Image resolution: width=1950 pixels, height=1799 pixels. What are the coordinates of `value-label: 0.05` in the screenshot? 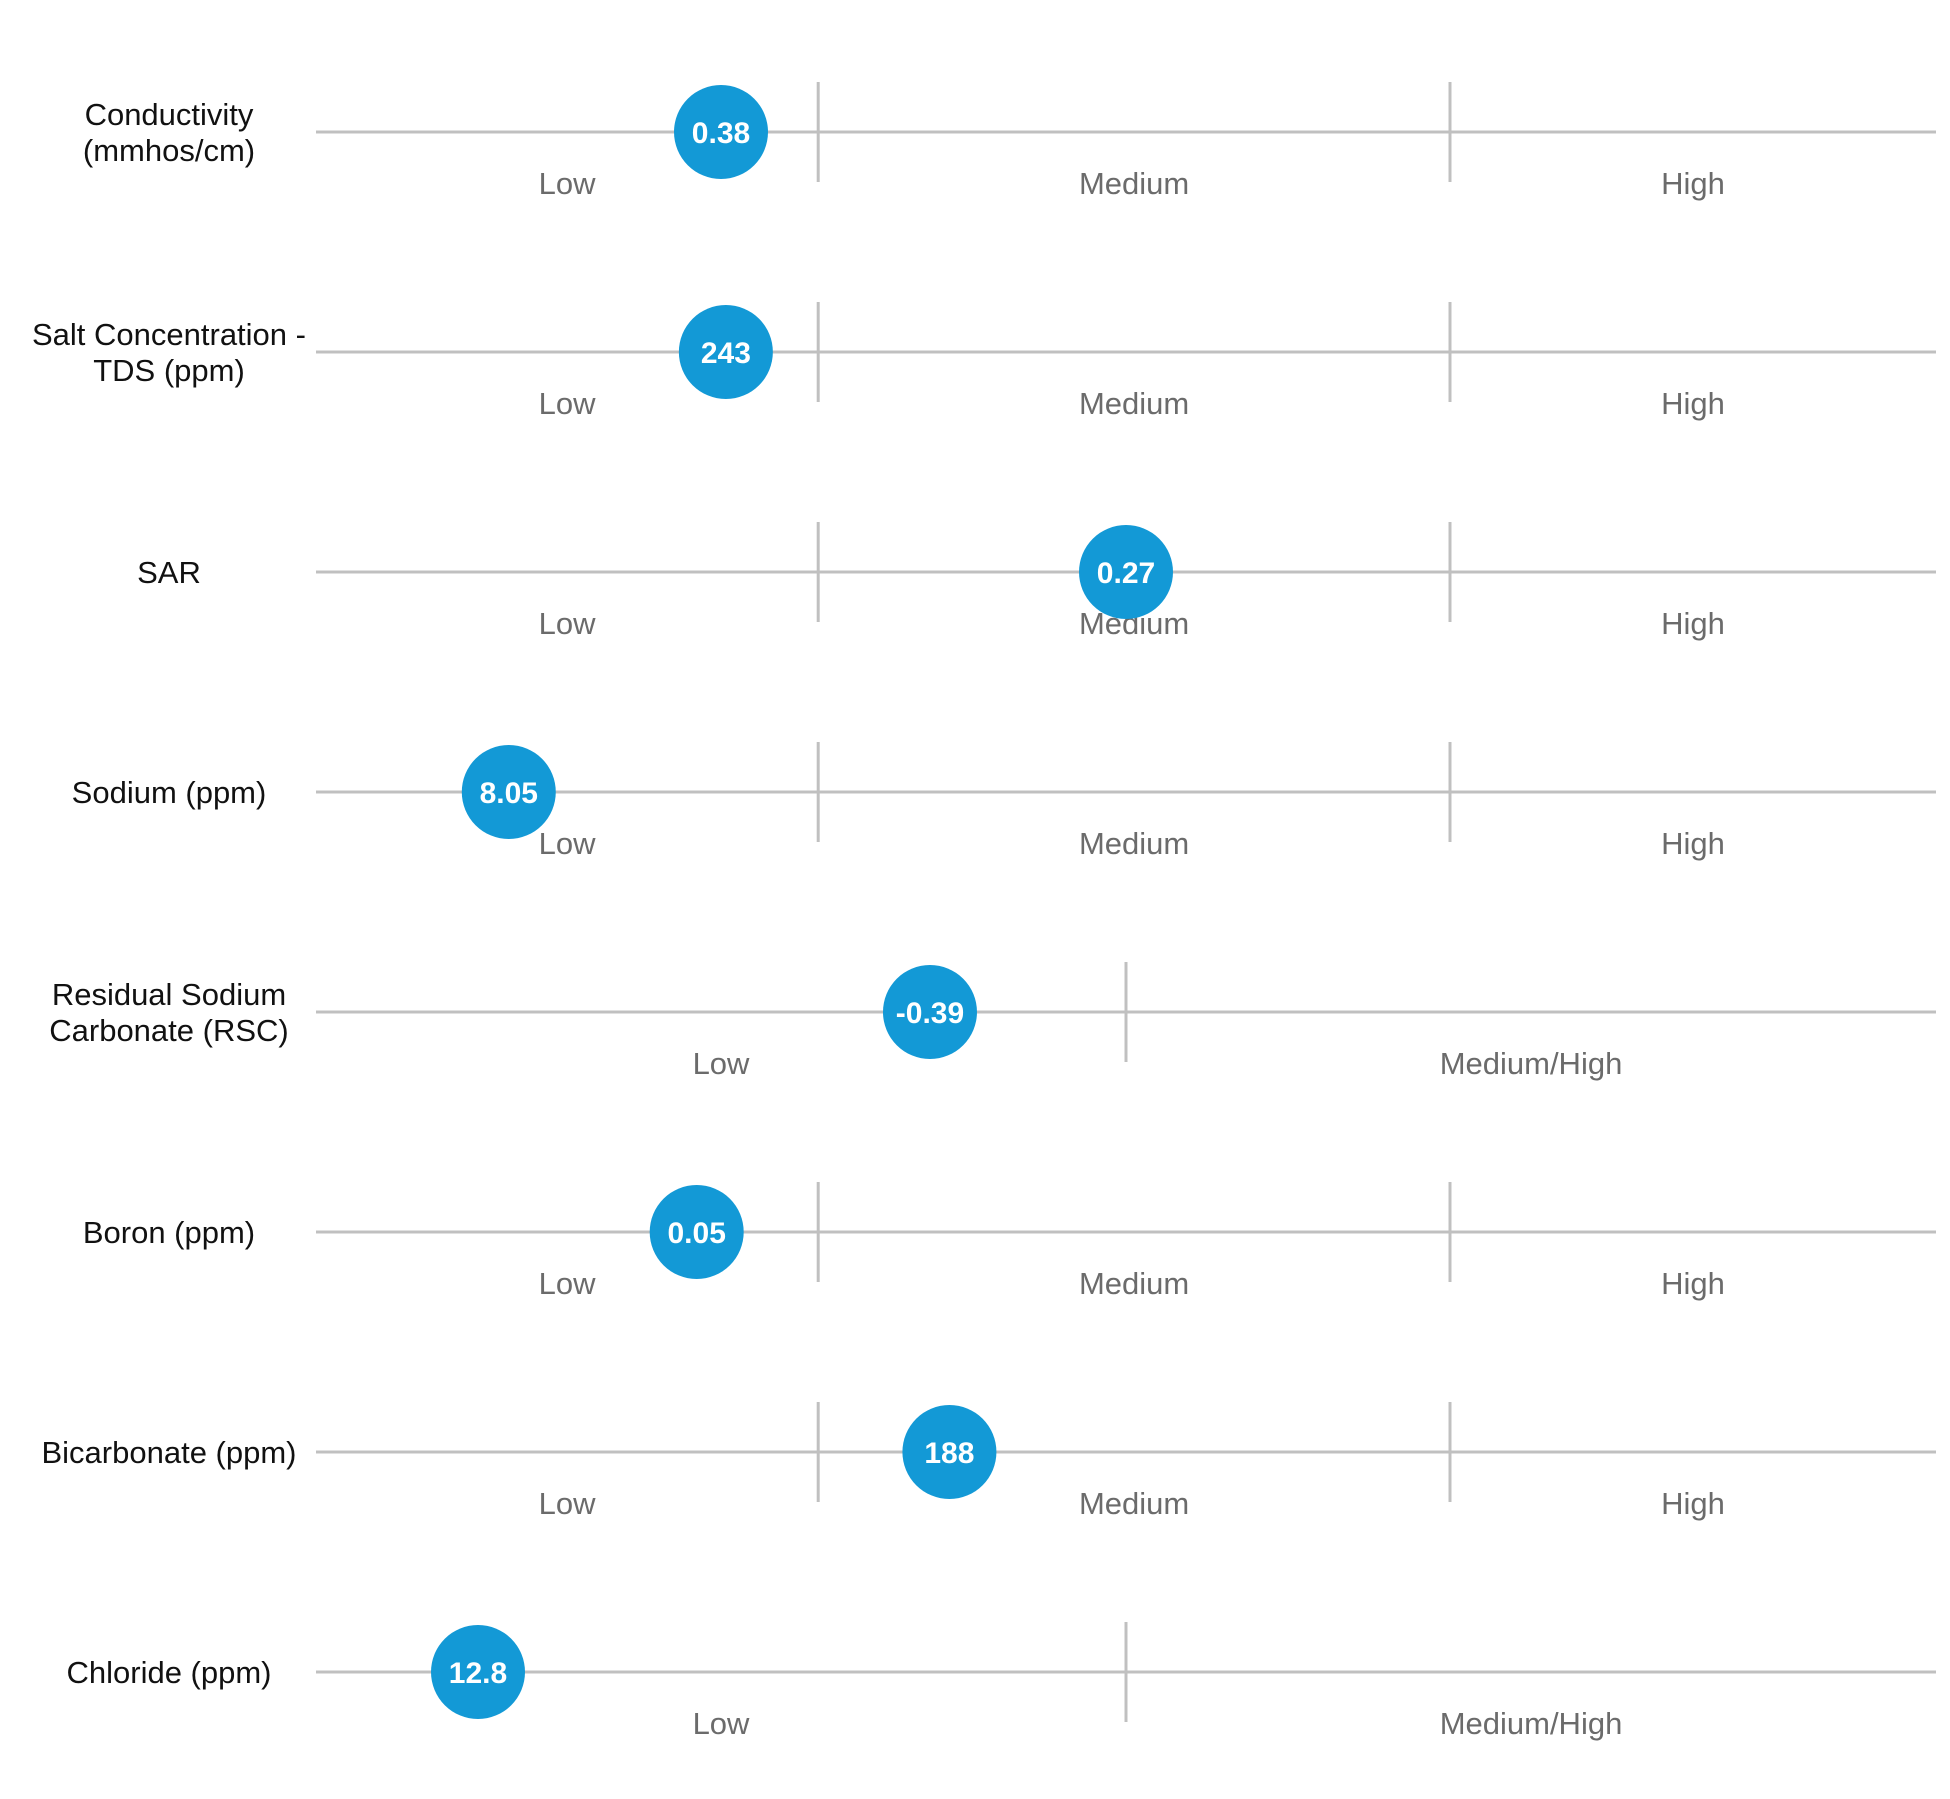 It's located at (697, 1233).